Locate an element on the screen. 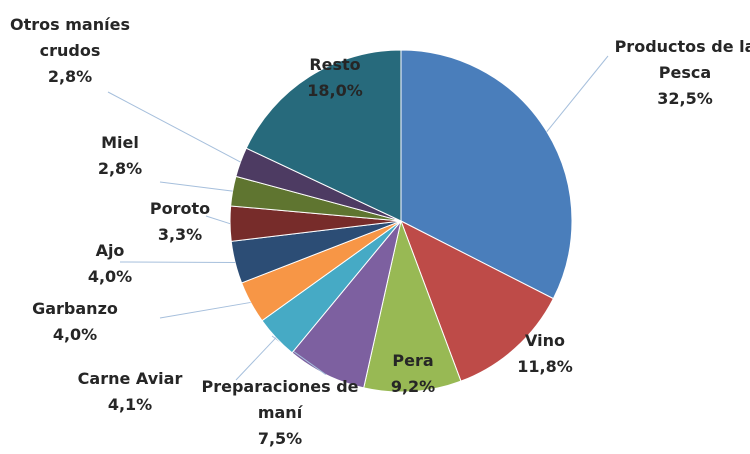  category-name: Productos de la Pesca is located at coordinates (682, 59).